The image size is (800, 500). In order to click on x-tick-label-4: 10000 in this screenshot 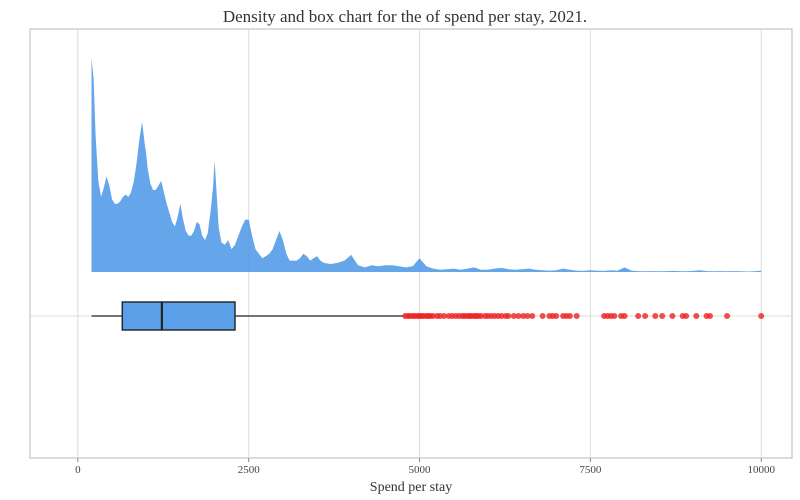, I will do `click(761, 470)`.